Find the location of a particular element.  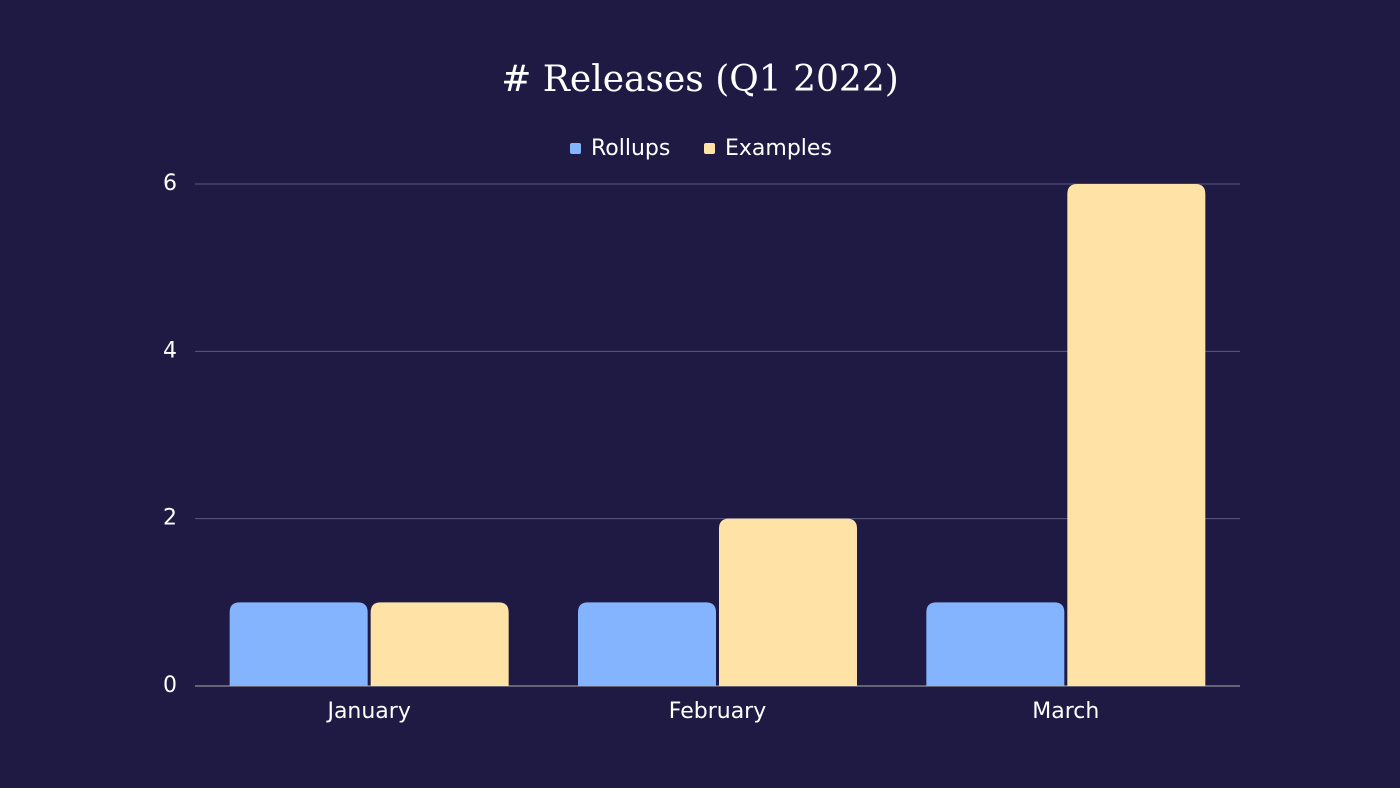

x-tick-label: February is located at coordinates (718, 711).